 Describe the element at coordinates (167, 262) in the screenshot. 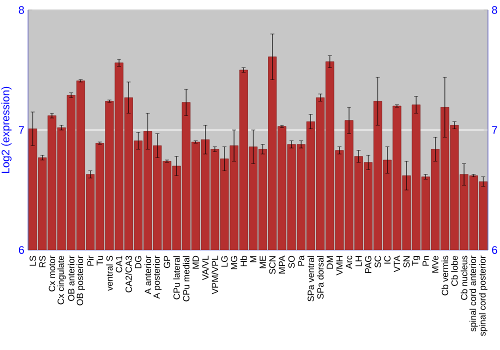

I see `x-tick-label: GP` at that location.